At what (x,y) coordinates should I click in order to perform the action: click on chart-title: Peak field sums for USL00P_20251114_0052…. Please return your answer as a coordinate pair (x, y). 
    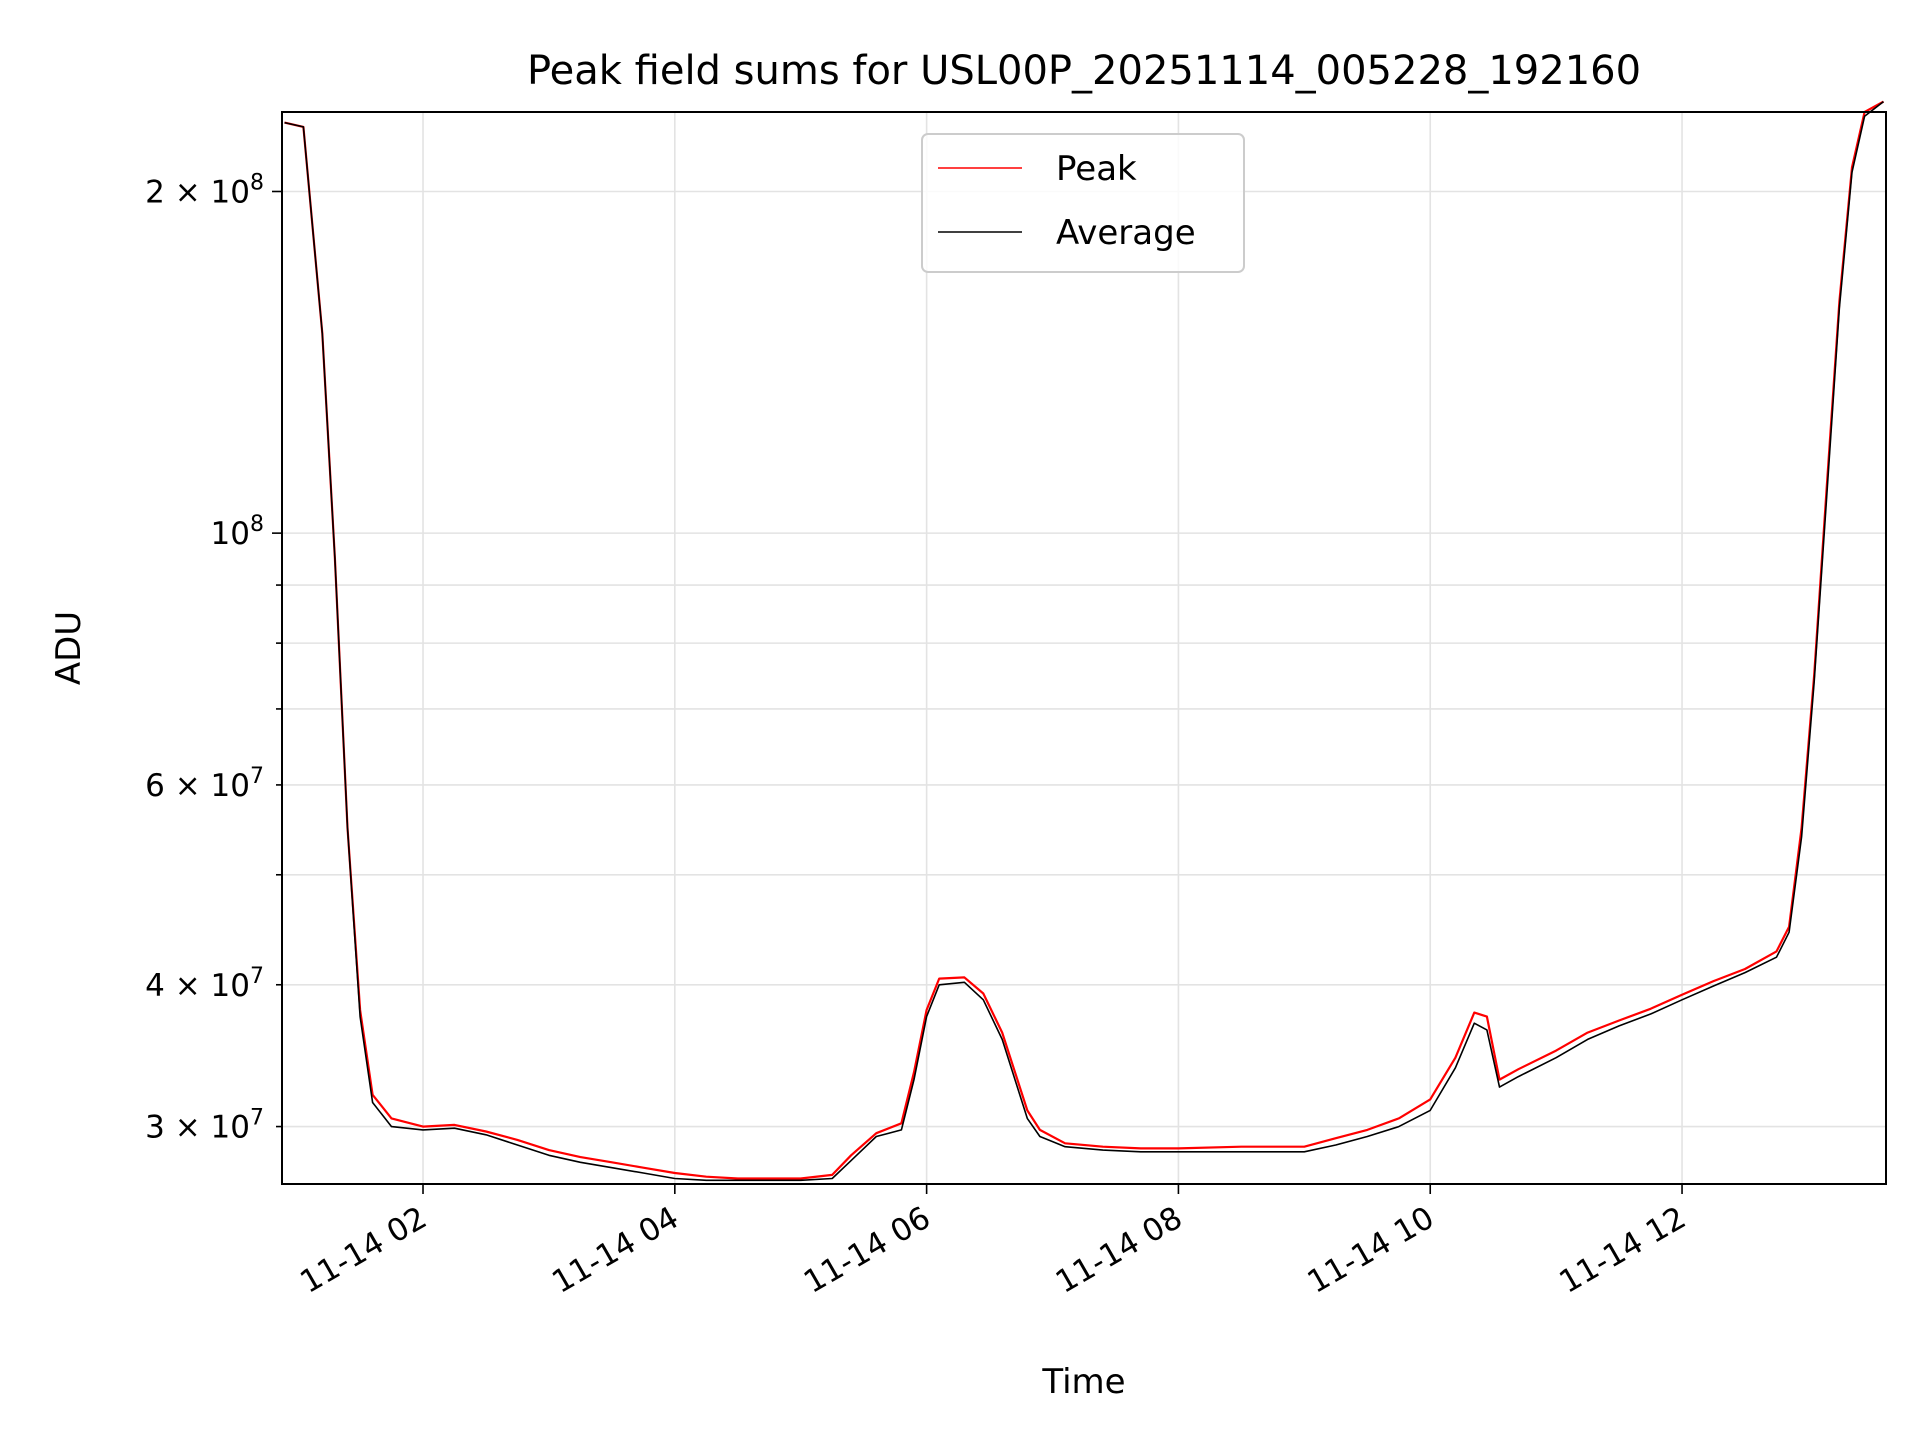
    Looking at the image, I should click on (1084, 71).